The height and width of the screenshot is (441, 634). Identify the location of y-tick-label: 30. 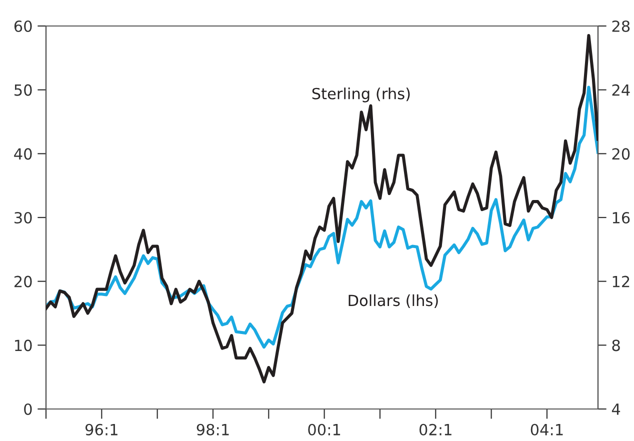
(23, 218).